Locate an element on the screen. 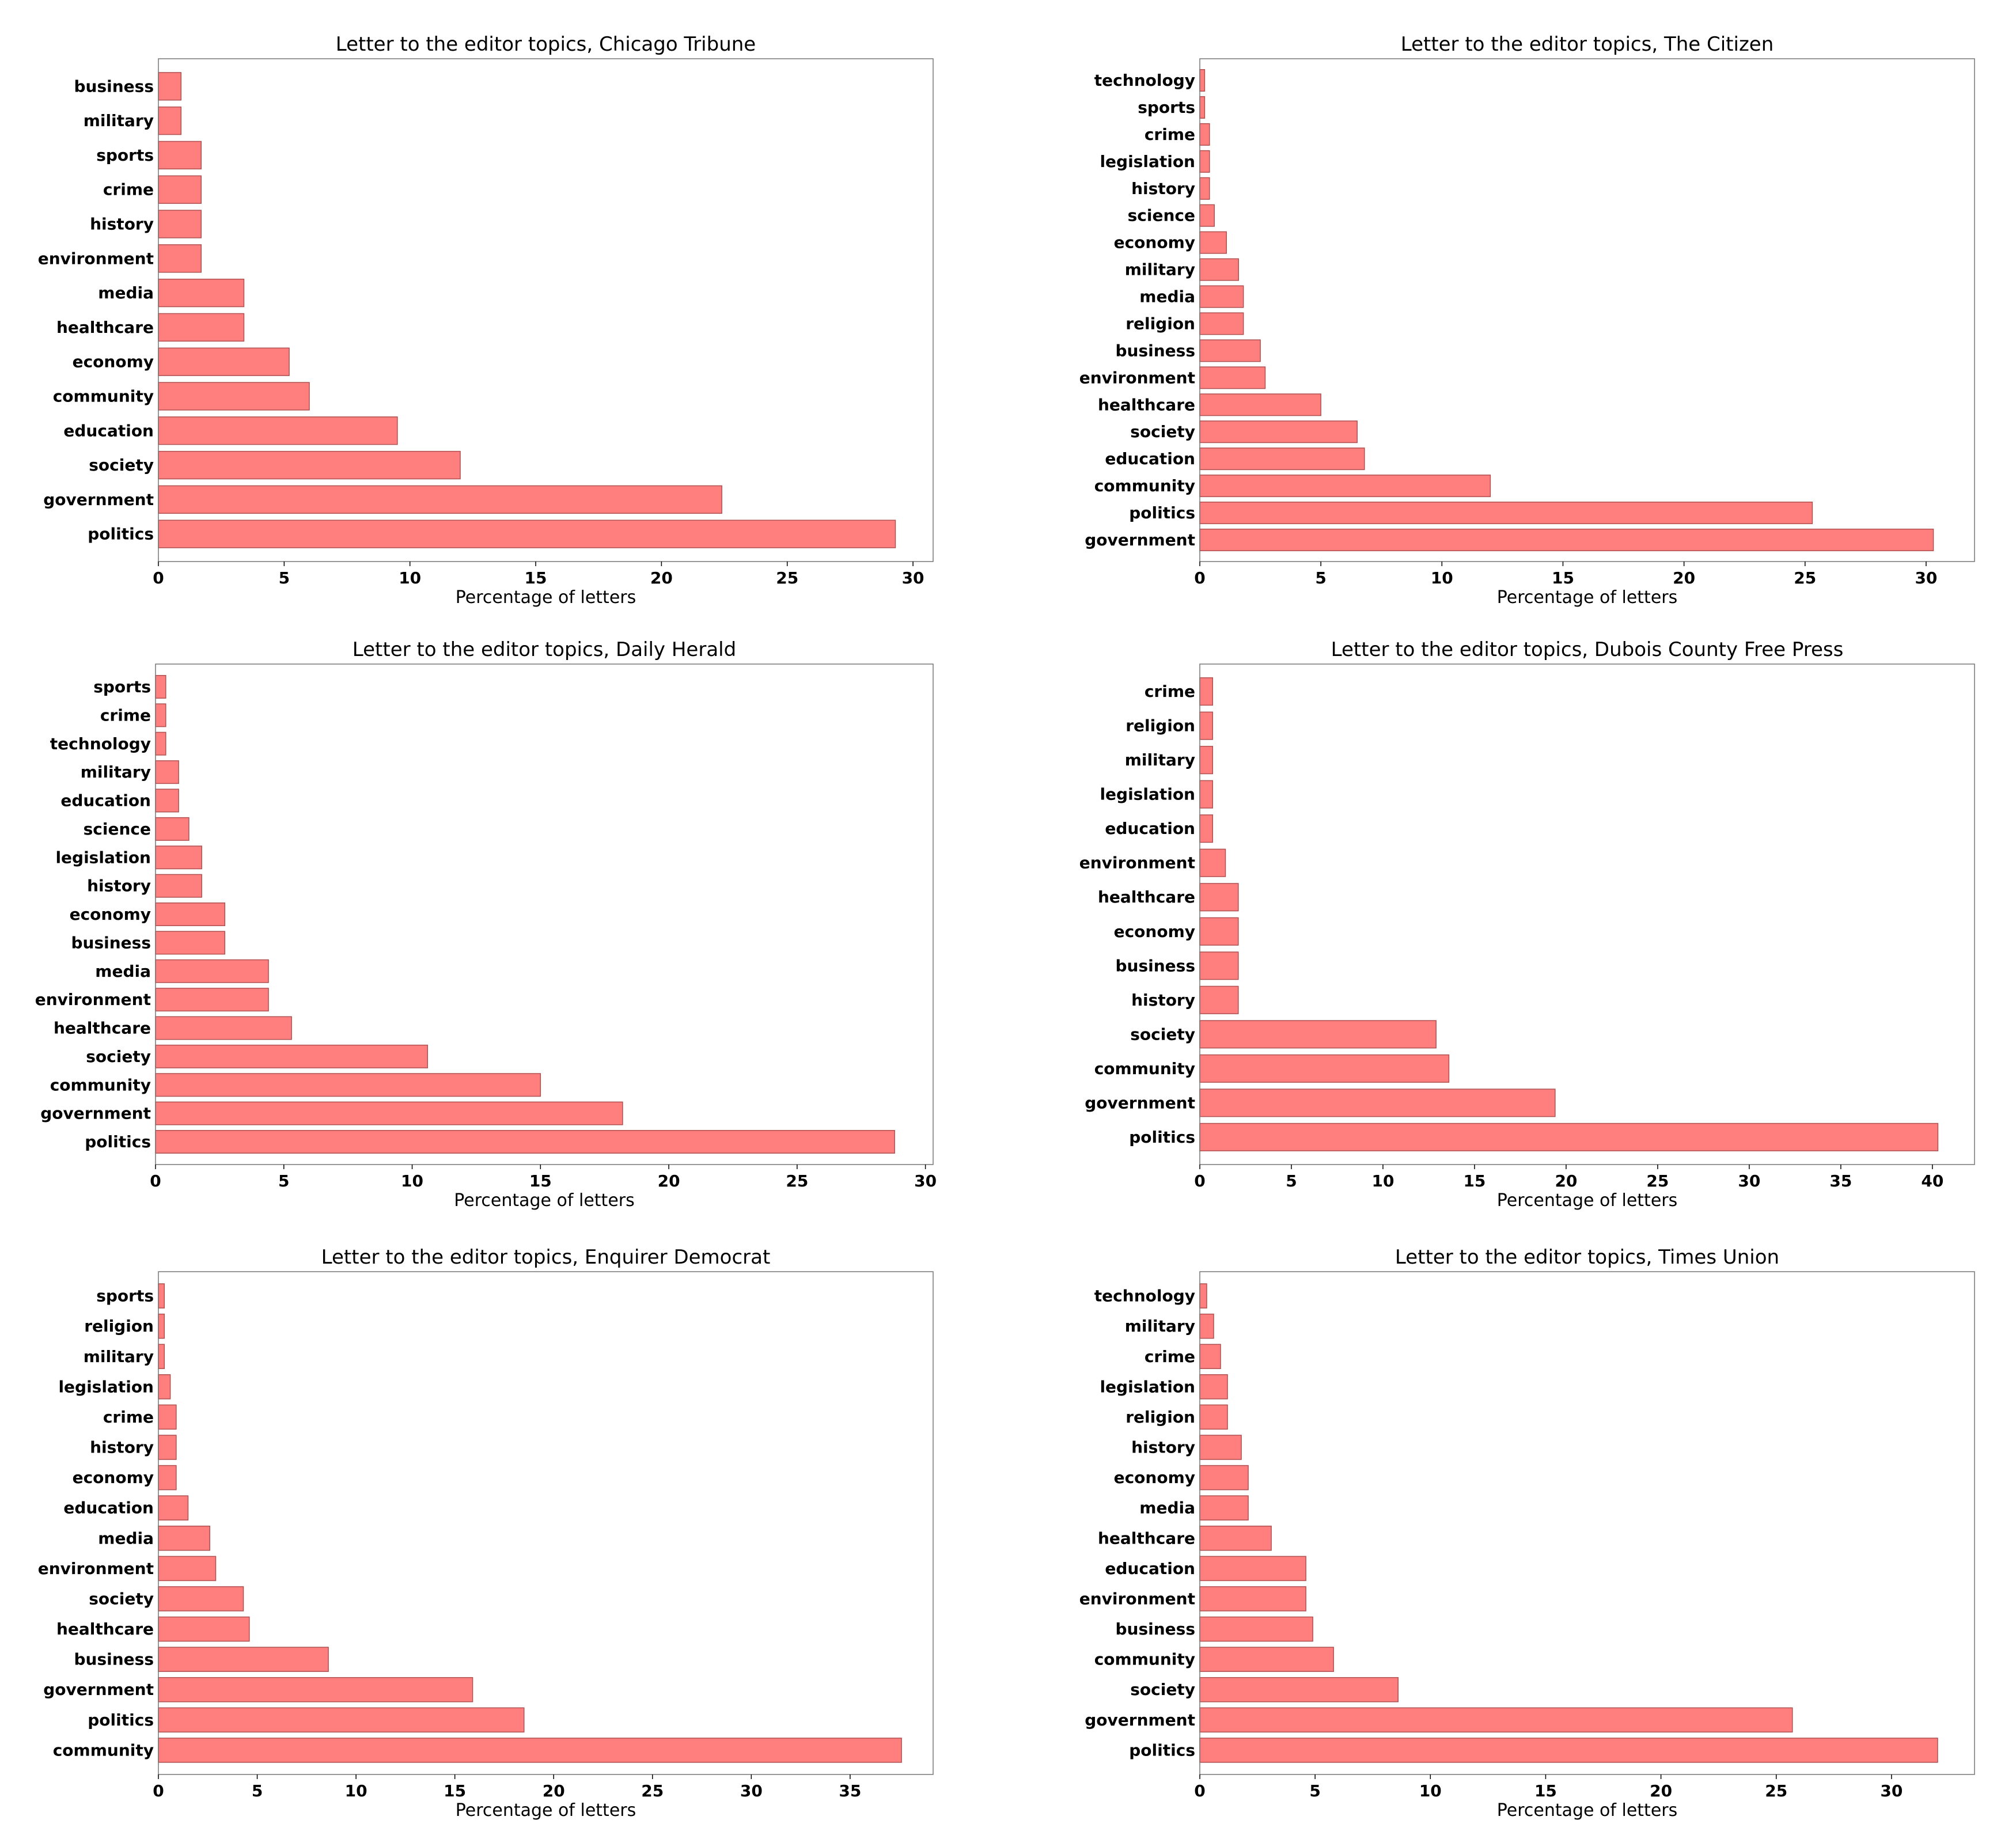 This screenshot has width=2016, height=1843. x-tick-label: 15 is located at coordinates (1545, 1790).